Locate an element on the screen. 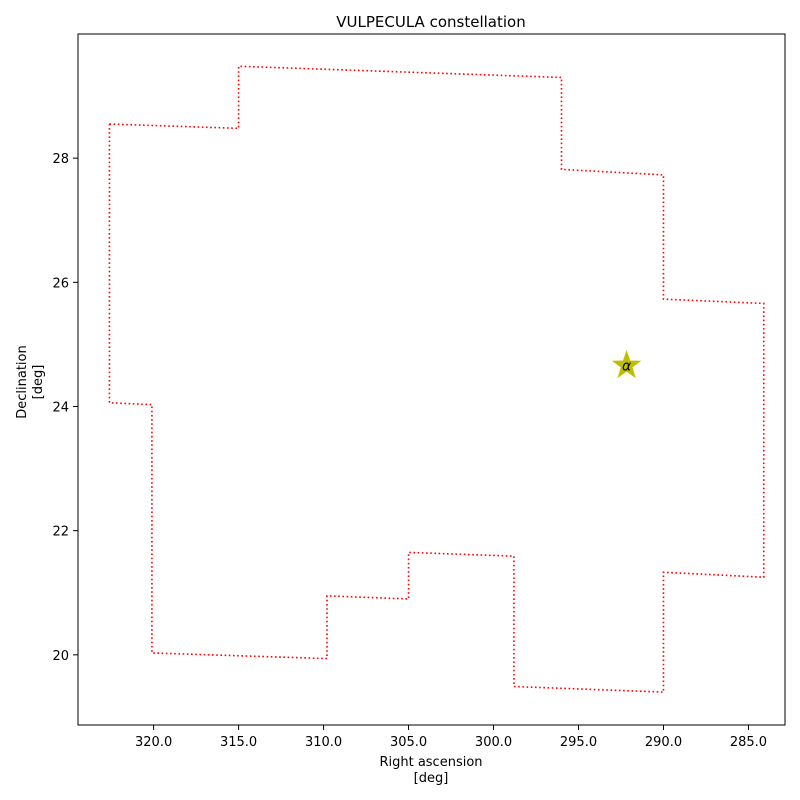 The width and height of the screenshot is (800, 800). x-tick-label: 290.0 is located at coordinates (663, 742).